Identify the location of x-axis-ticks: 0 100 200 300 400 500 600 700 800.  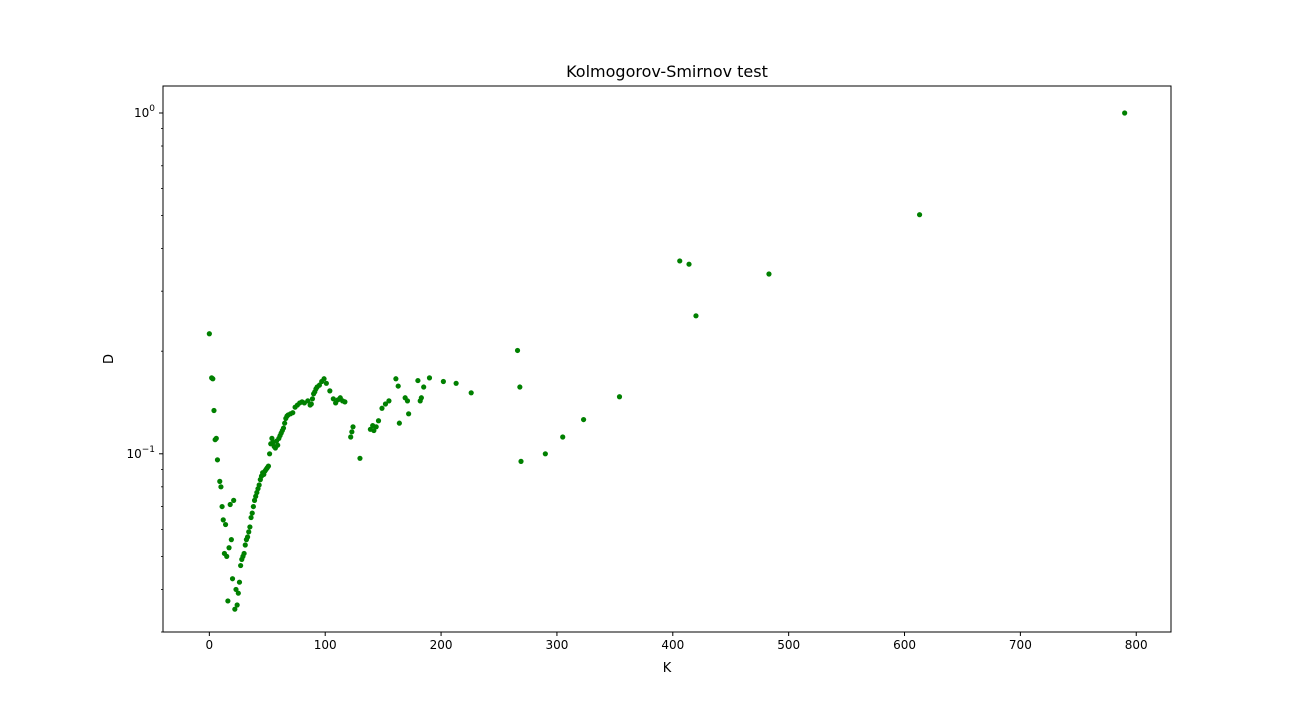
(677, 642).